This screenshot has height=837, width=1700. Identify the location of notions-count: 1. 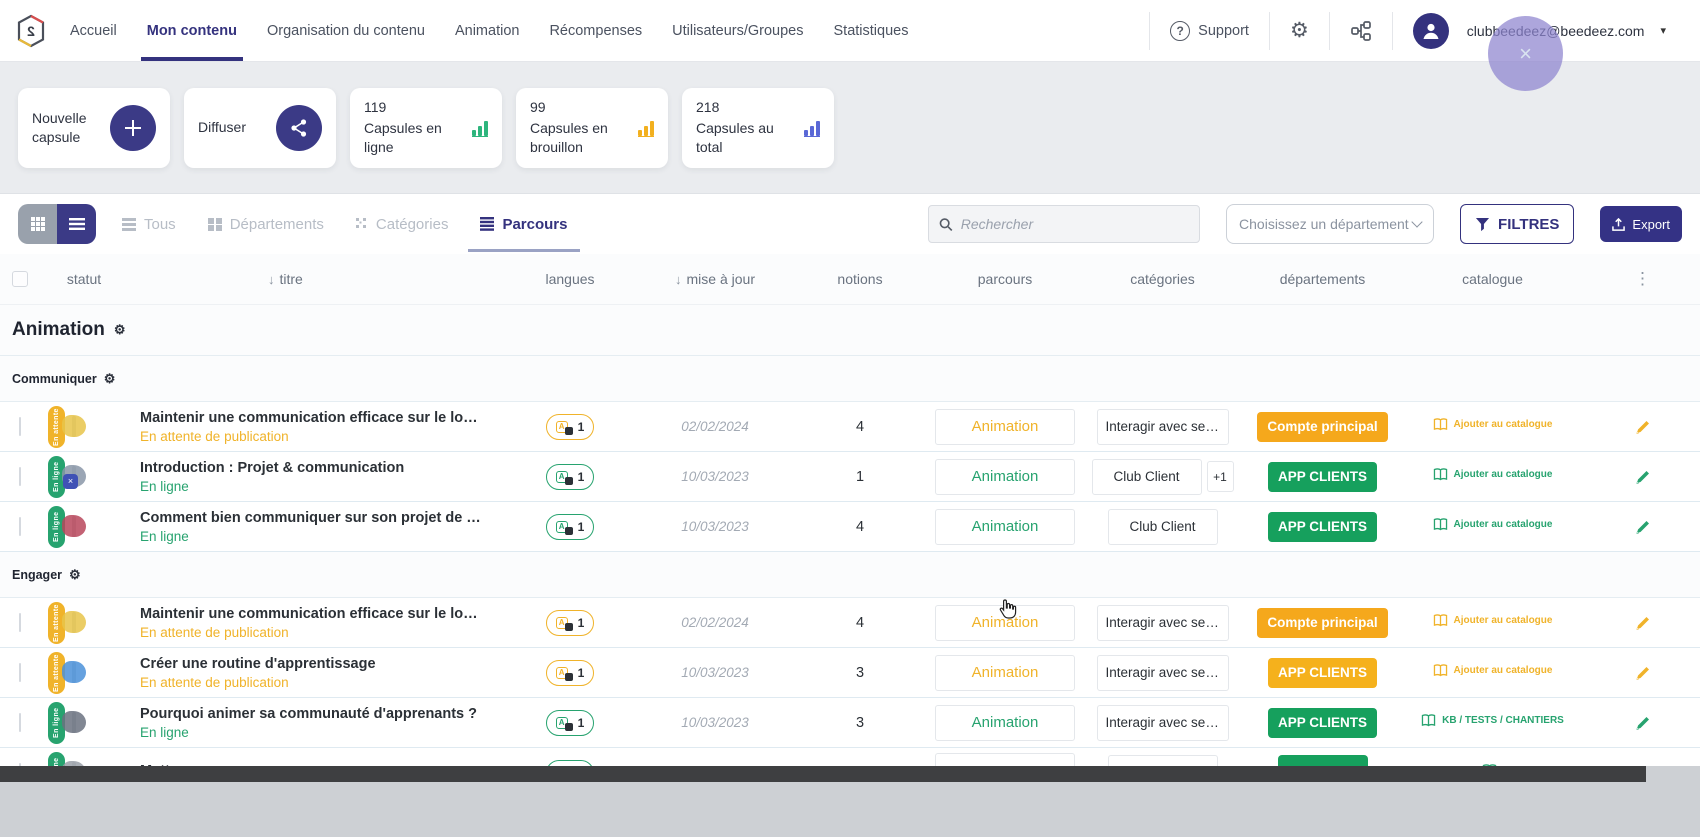
(860, 476).